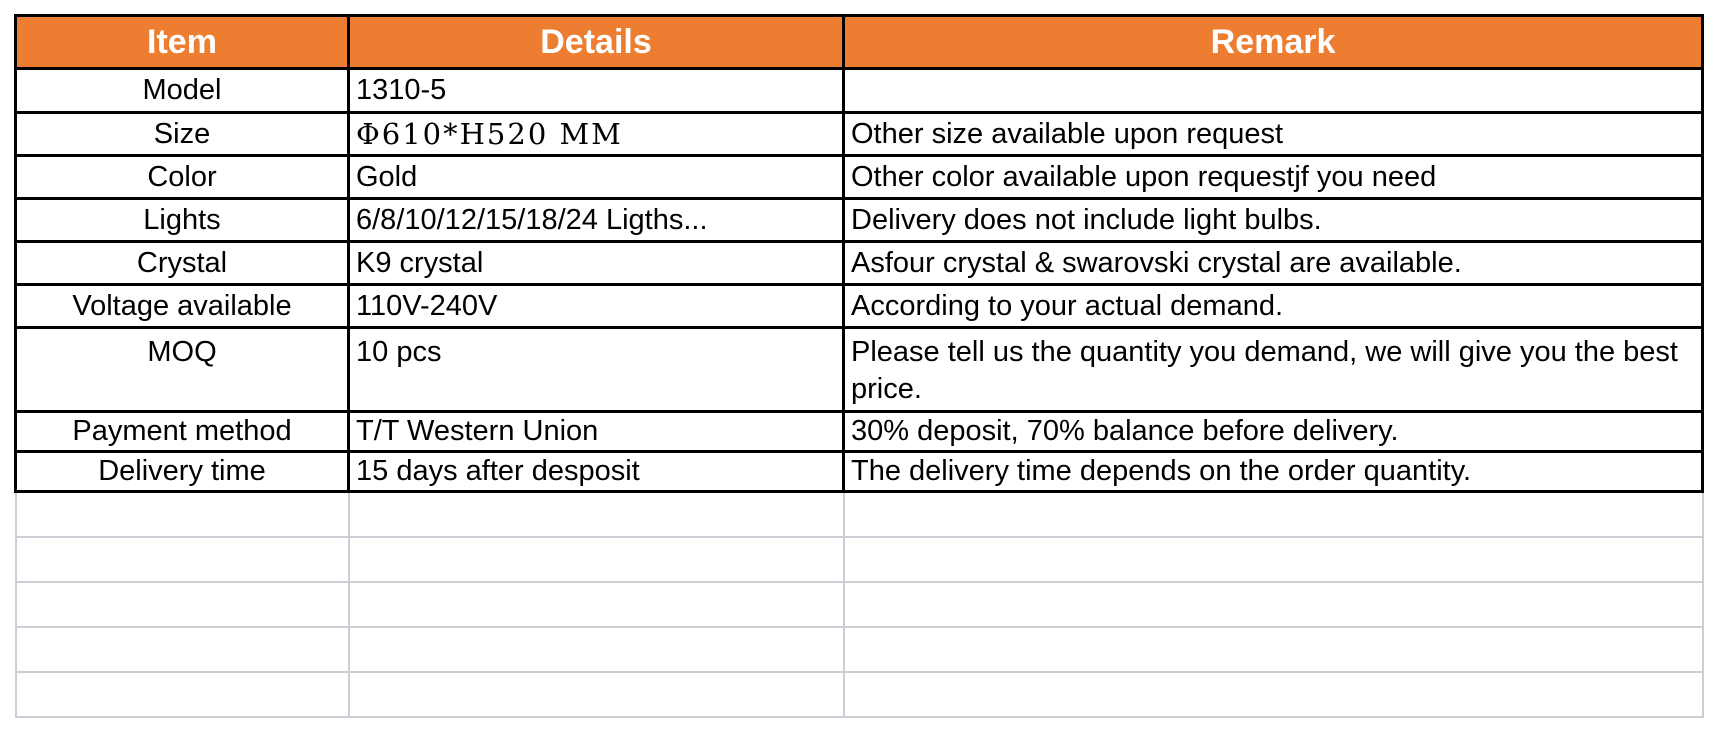 This screenshot has width=1716, height=732. What do you see at coordinates (182, 431) in the screenshot?
I see `cell-item: Payment method` at bounding box center [182, 431].